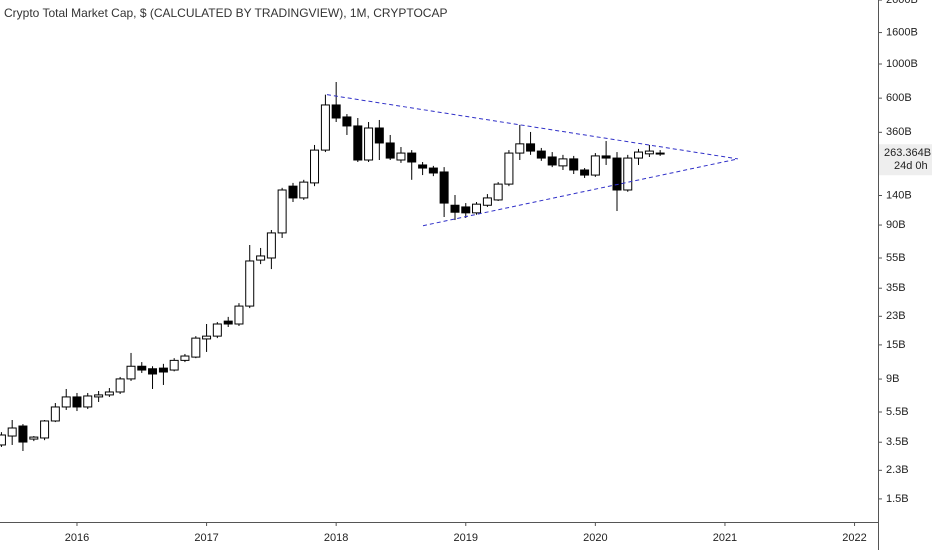  What do you see at coordinates (907, 153) in the screenshot?
I see `price-label: 263.364B` at bounding box center [907, 153].